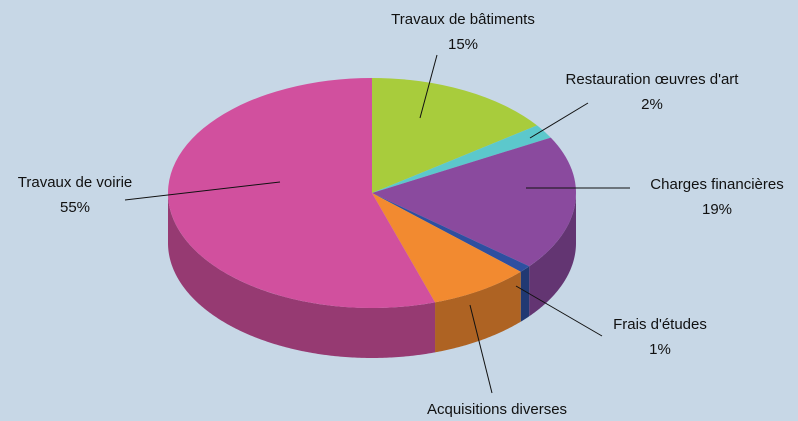 The width and height of the screenshot is (798, 421). I want to click on slice-label: Acquisitions diverses, so click(497, 409).